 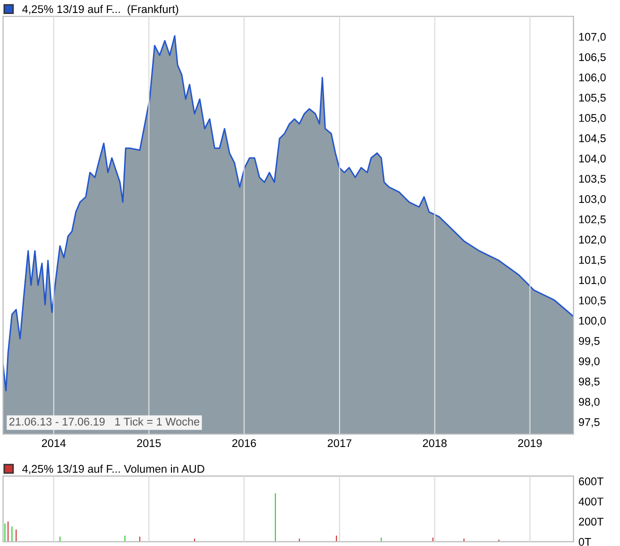 I want to click on y-tick-label: 99,0, so click(x=589, y=362).